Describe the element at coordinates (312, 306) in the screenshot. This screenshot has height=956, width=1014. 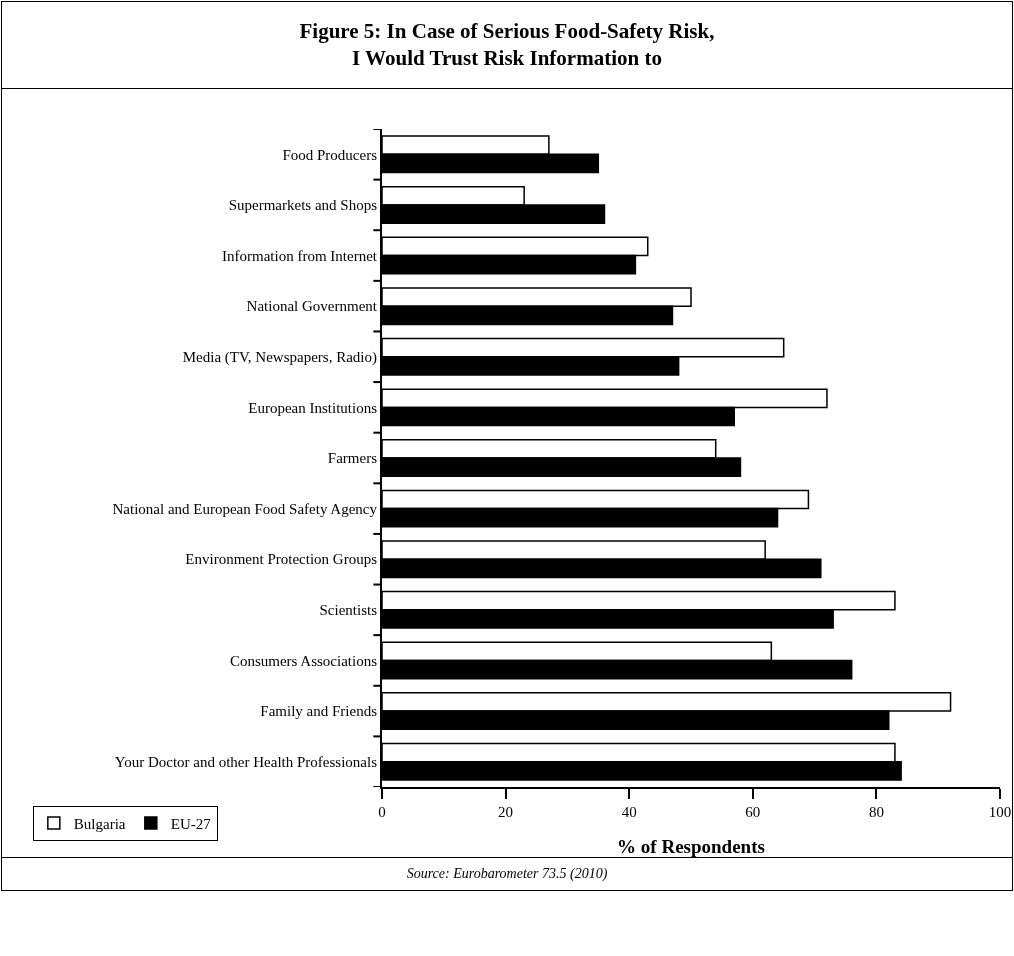
I see `y-tick-label: National Government` at that location.